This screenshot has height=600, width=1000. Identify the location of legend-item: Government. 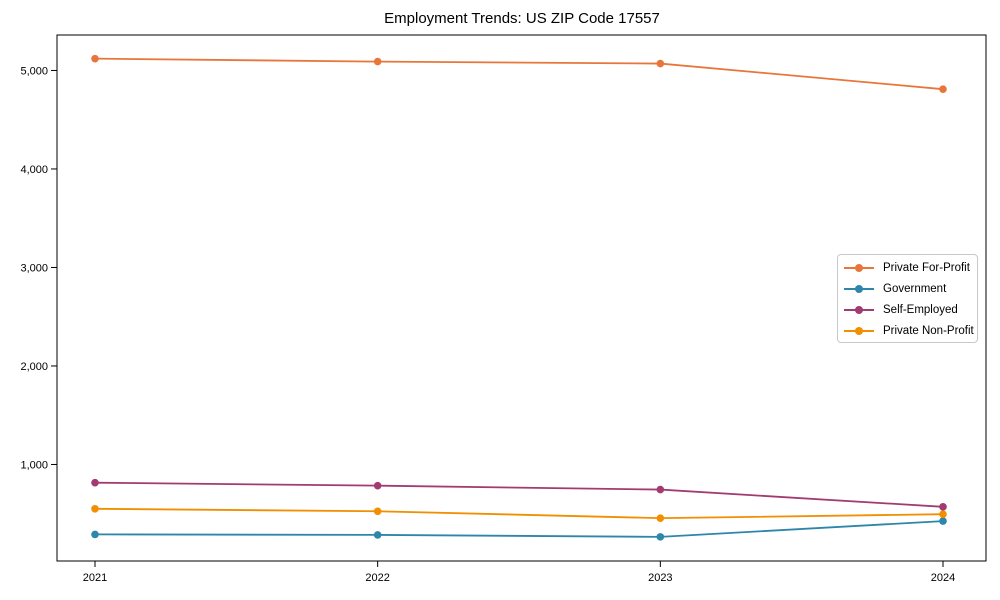
(907, 288).